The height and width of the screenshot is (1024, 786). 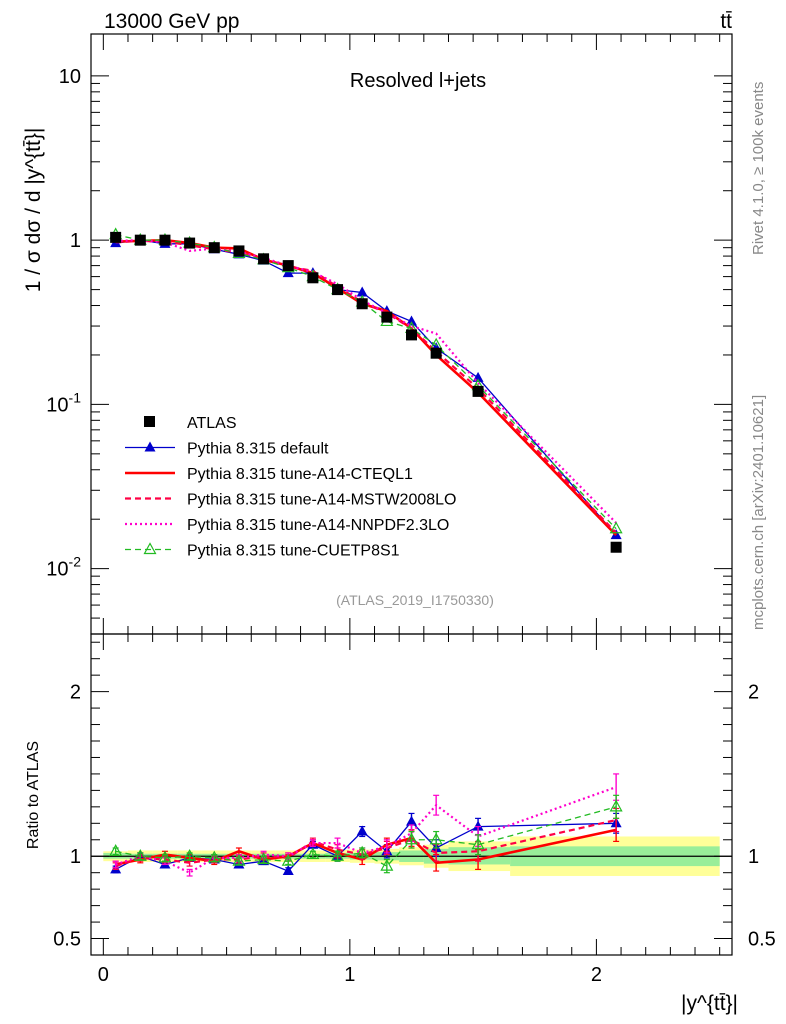 I want to click on ratio-y-tick-label: 2, so click(x=75, y=693).